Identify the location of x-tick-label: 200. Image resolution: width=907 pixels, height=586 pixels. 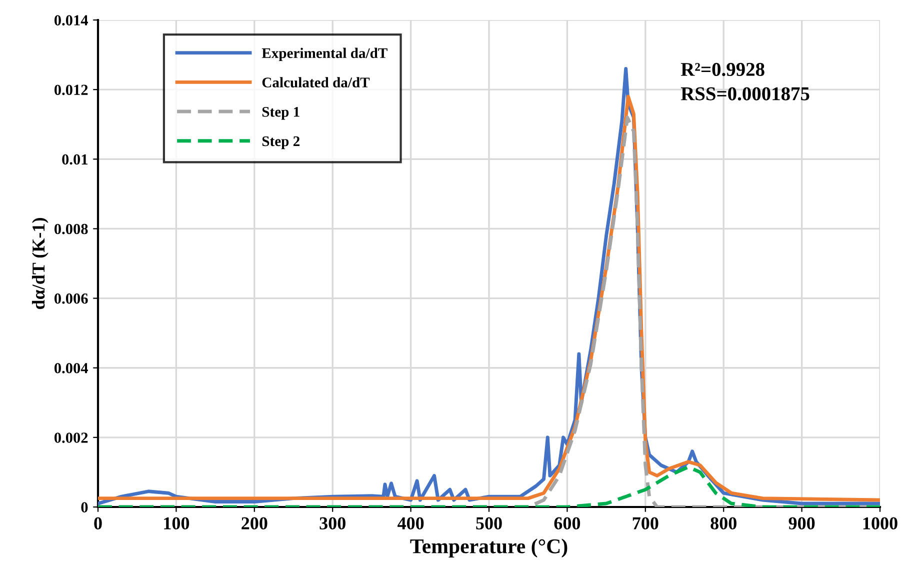
(255, 523).